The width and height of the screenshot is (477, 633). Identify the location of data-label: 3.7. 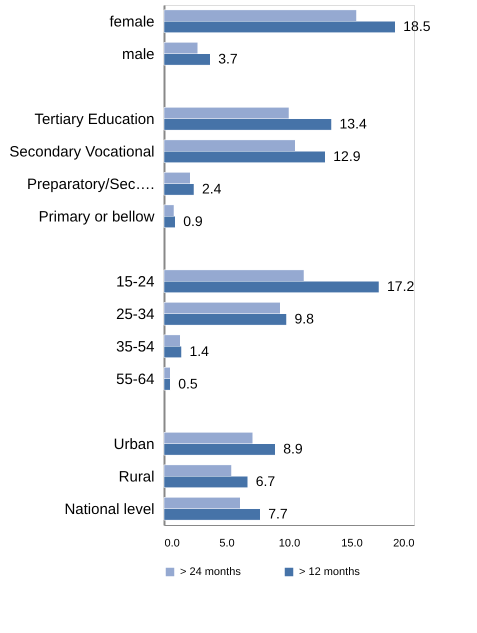
(228, 58).